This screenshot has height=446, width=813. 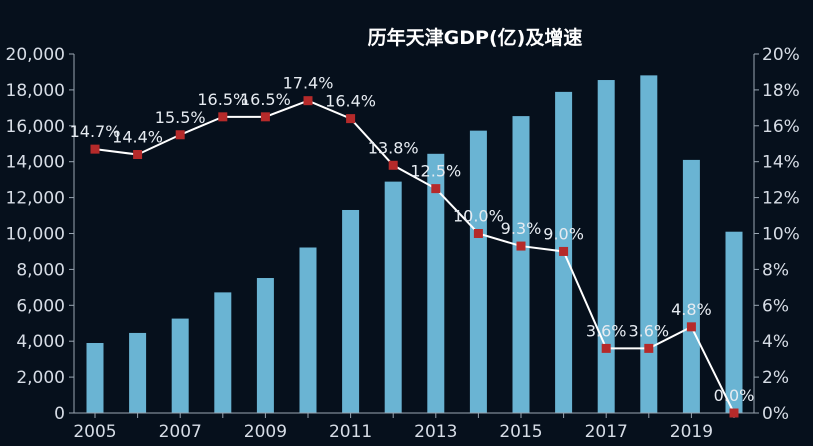 I want to click on growth-point-2008, so click(x=223, y=117).